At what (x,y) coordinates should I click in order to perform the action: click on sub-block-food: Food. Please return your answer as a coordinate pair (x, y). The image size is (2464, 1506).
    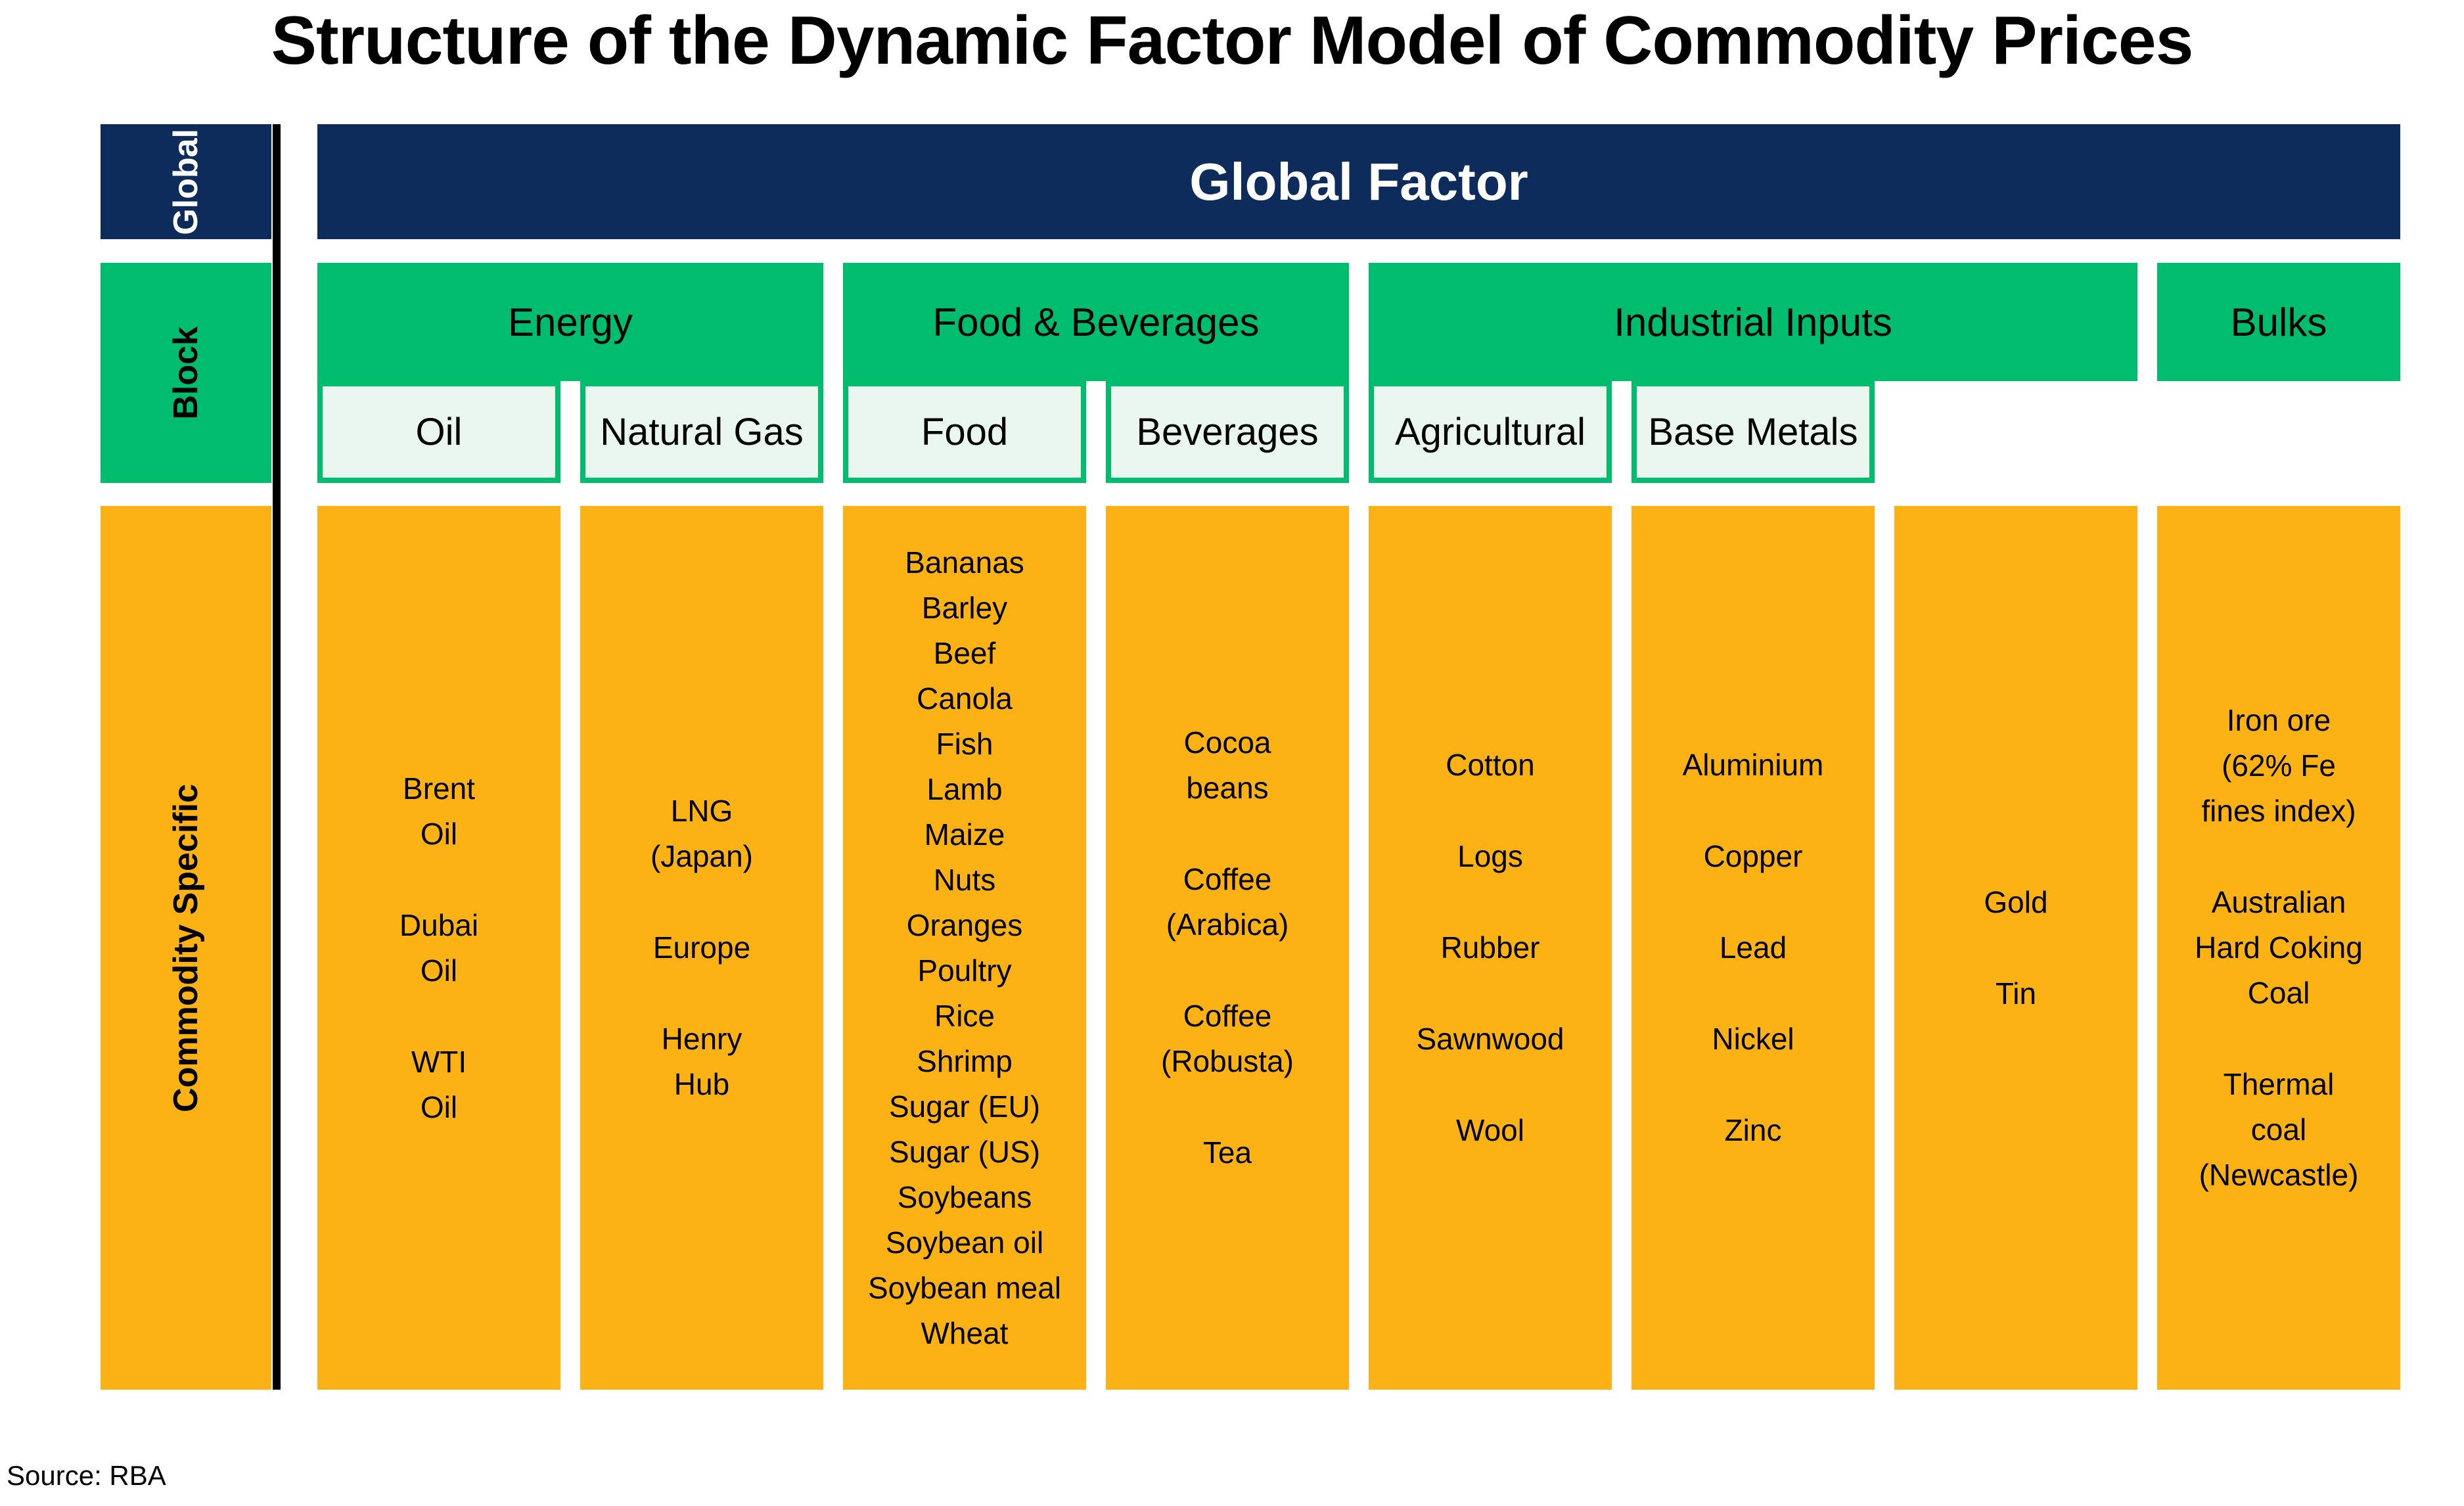
    Looking at the image, I should click on (965, 432).